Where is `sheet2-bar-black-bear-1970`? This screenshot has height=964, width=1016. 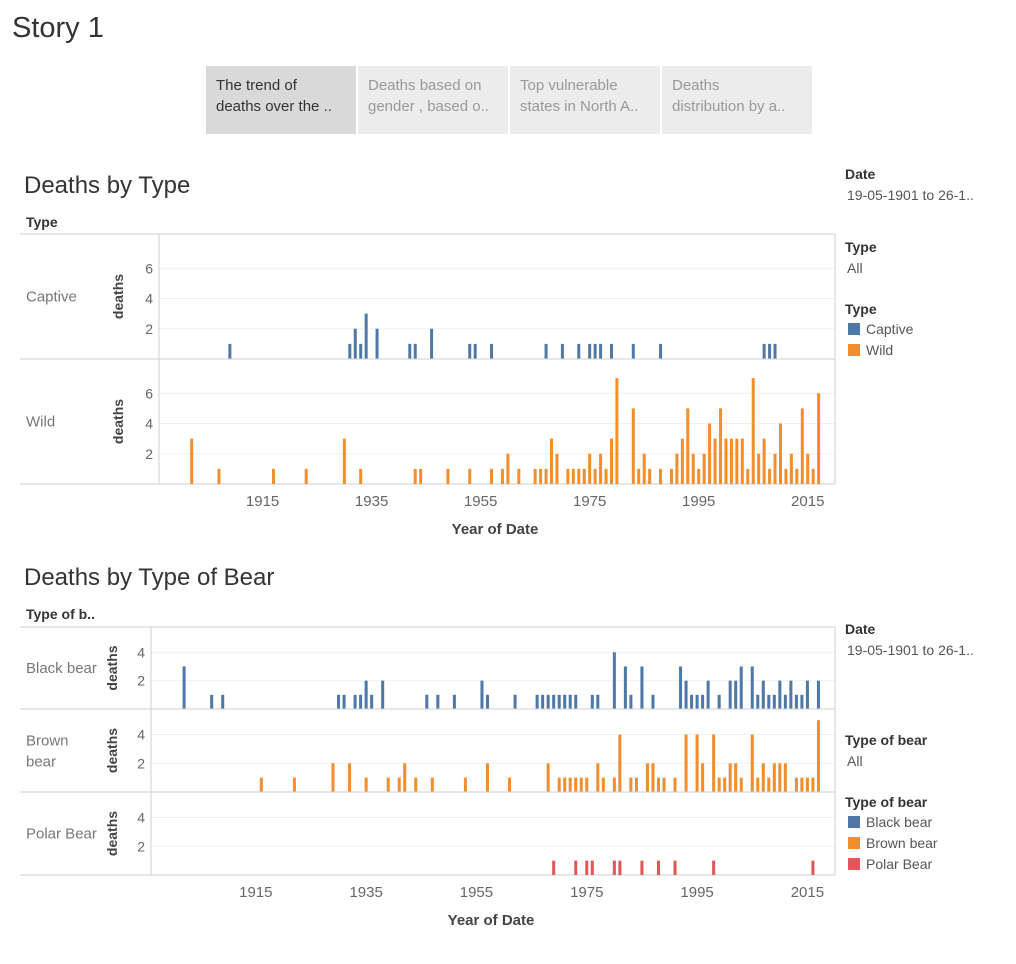
sheet2-bar-black-bear-1970 is located at coordinates (559, 701).